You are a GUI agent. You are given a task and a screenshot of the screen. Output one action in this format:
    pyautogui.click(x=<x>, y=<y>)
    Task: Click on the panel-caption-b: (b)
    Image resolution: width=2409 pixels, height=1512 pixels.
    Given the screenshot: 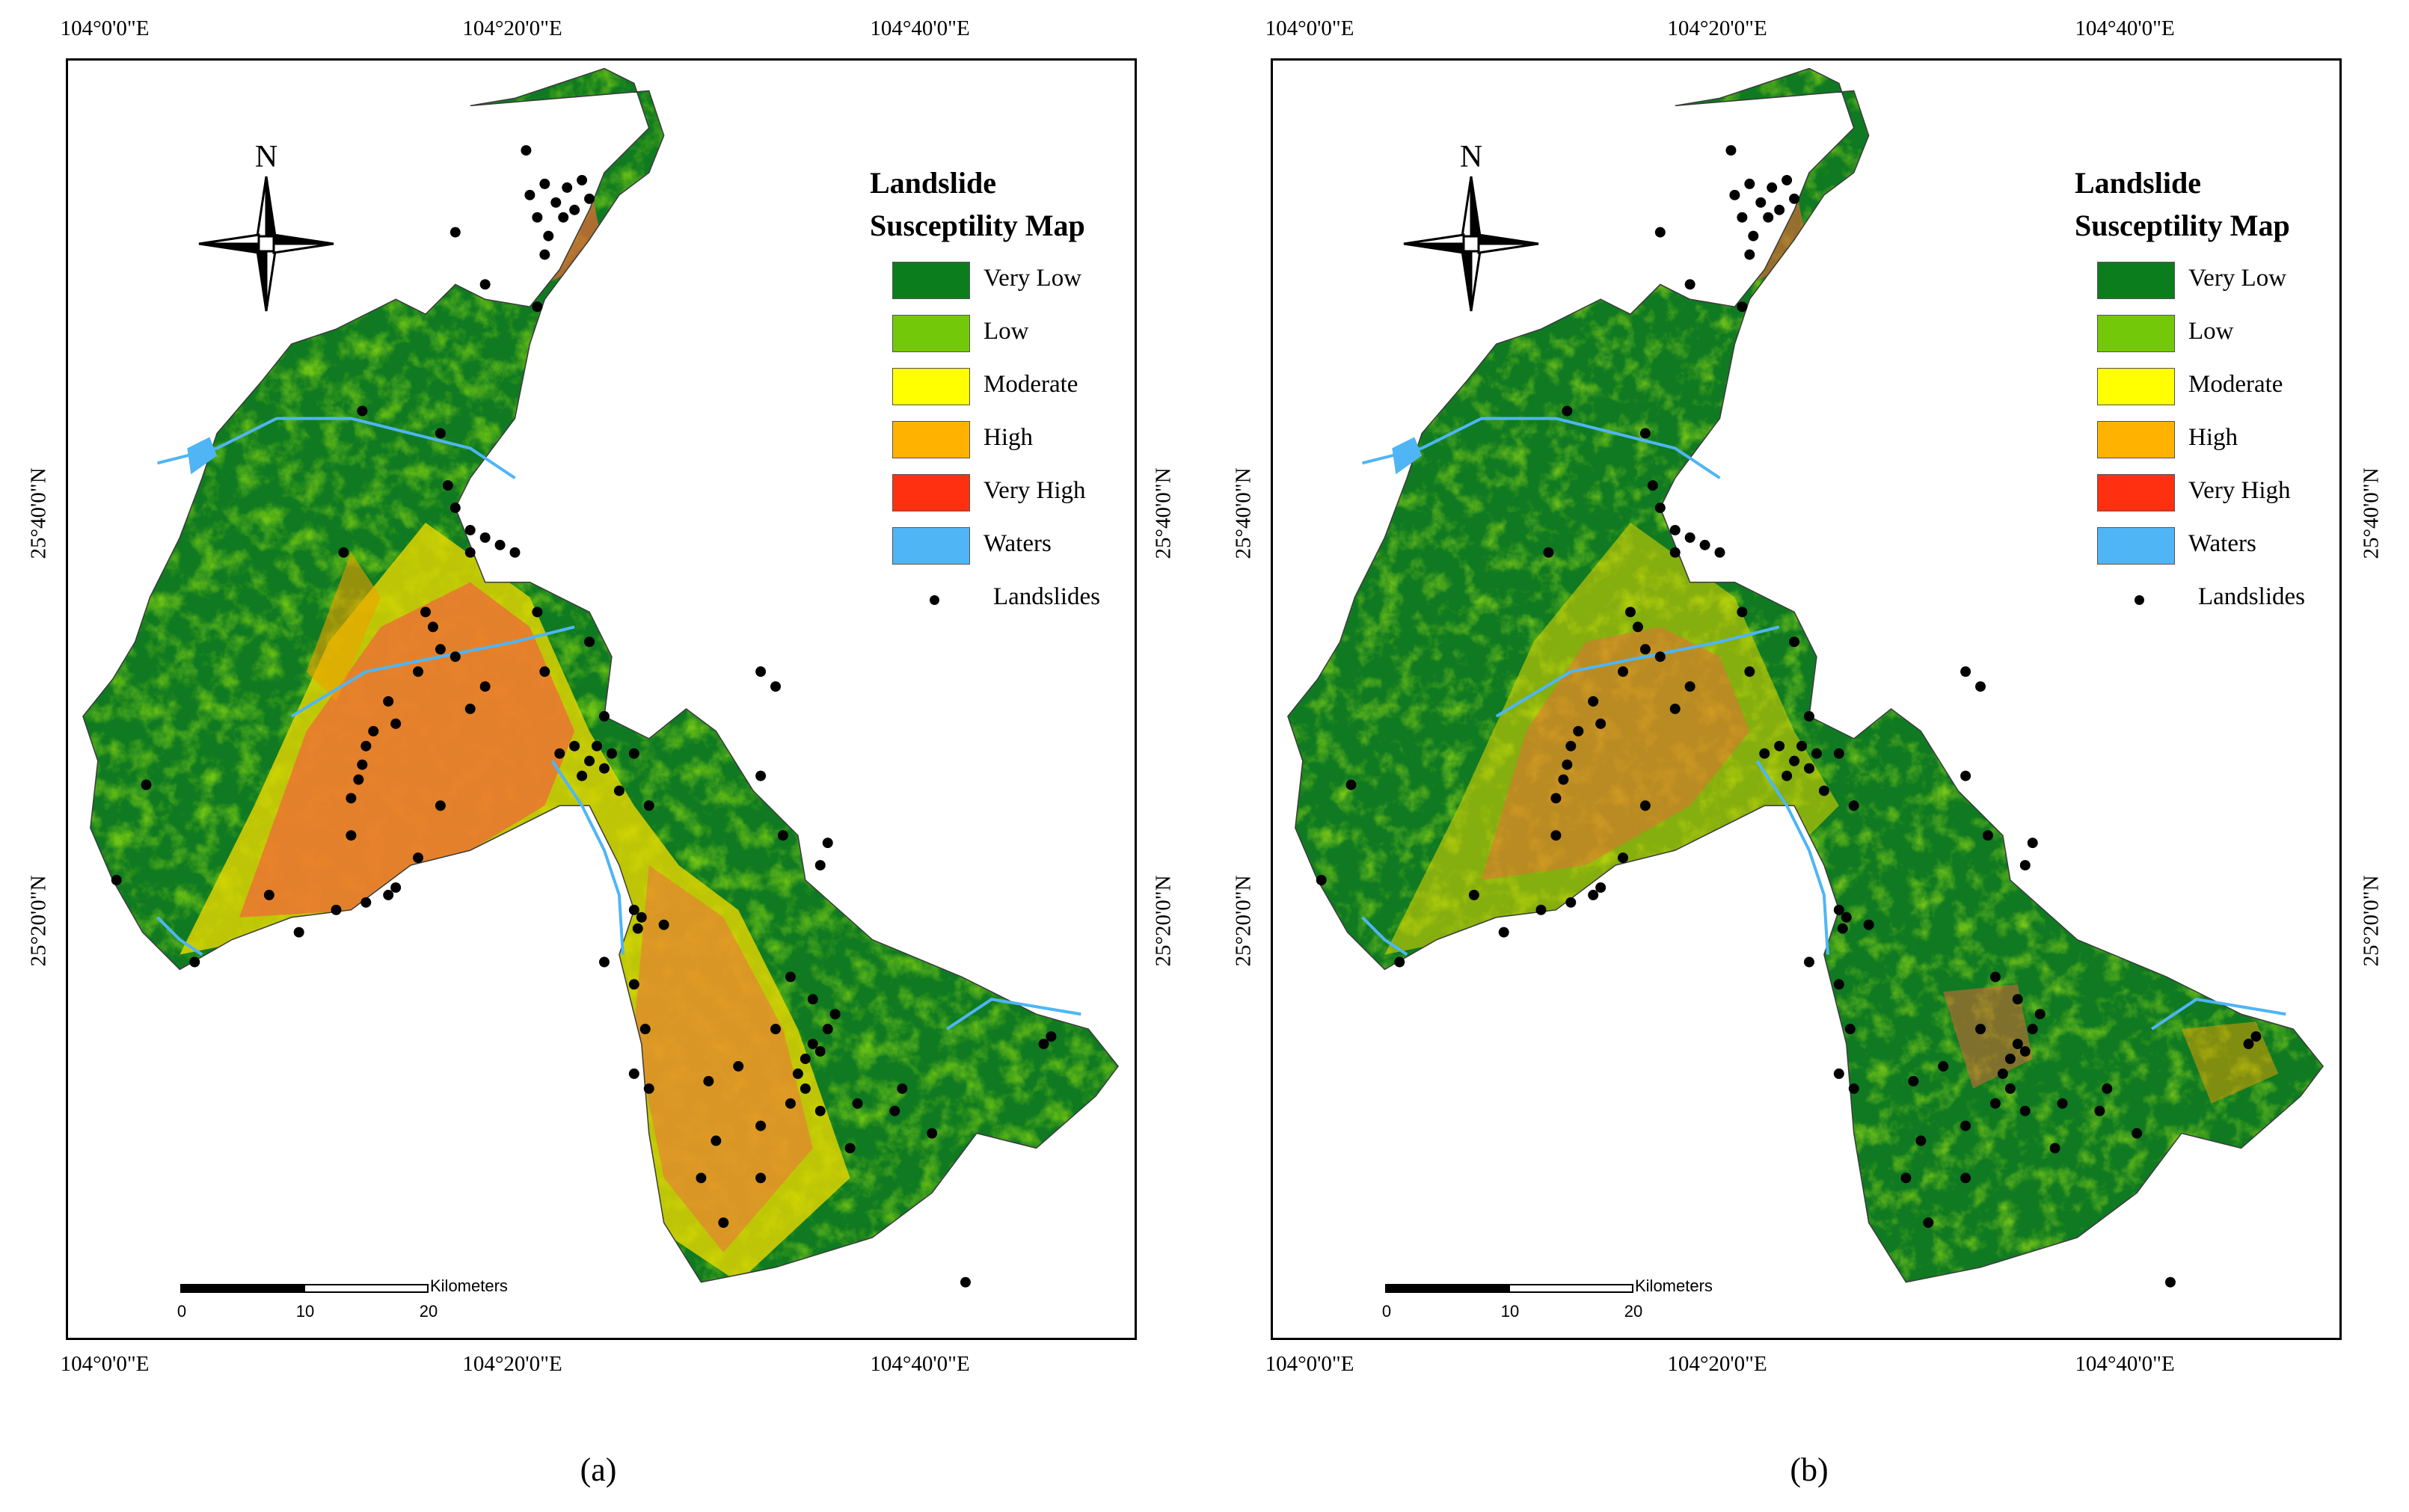 What is the action you would take?
    pyautogui.click(x=1809, y=1469)
    